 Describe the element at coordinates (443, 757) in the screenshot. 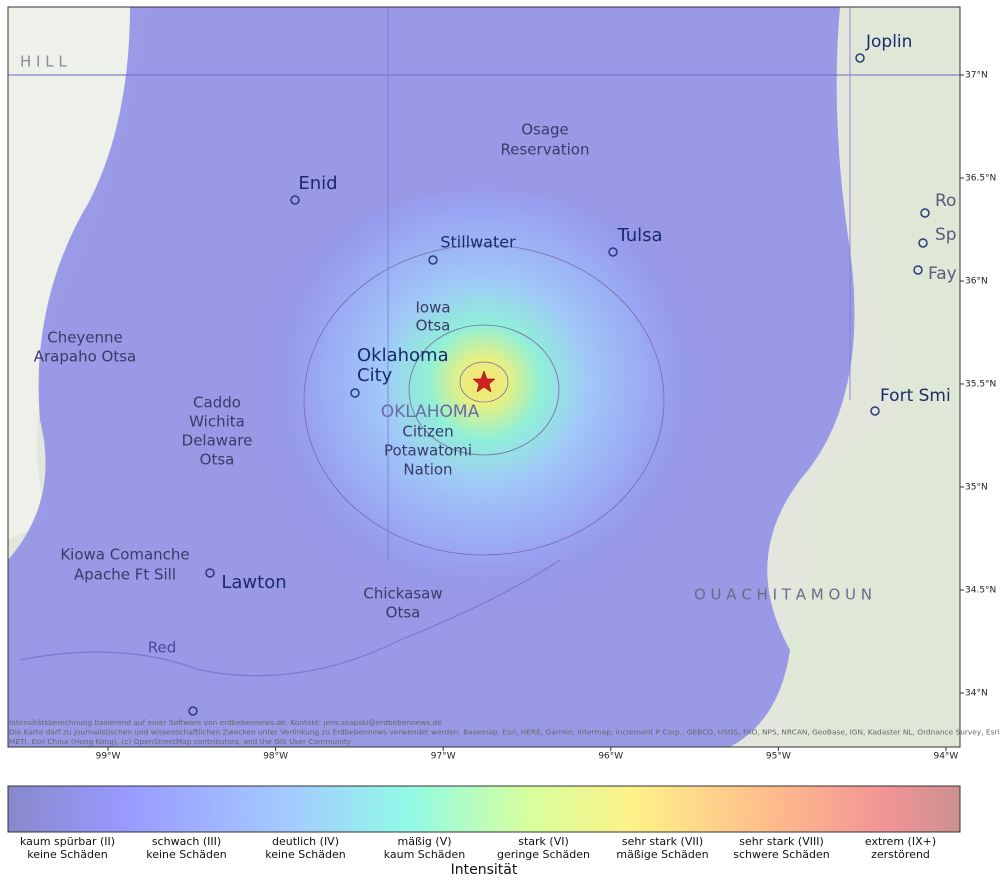

I see `lon-tick-label: 97°W` at that location.